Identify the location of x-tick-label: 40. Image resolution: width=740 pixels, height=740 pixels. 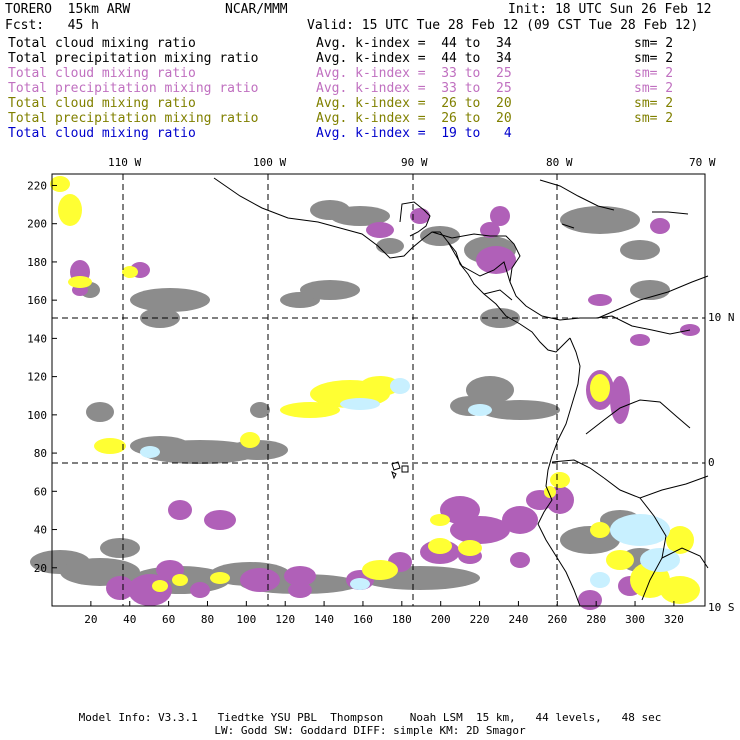
(129, 619).